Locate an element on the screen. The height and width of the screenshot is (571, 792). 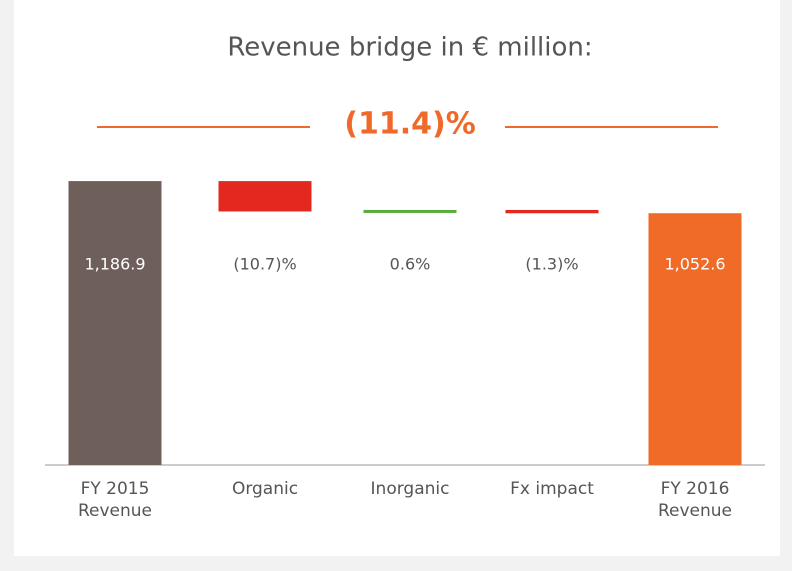
value-label: (1.3)% is located at coordinates (551, 264).